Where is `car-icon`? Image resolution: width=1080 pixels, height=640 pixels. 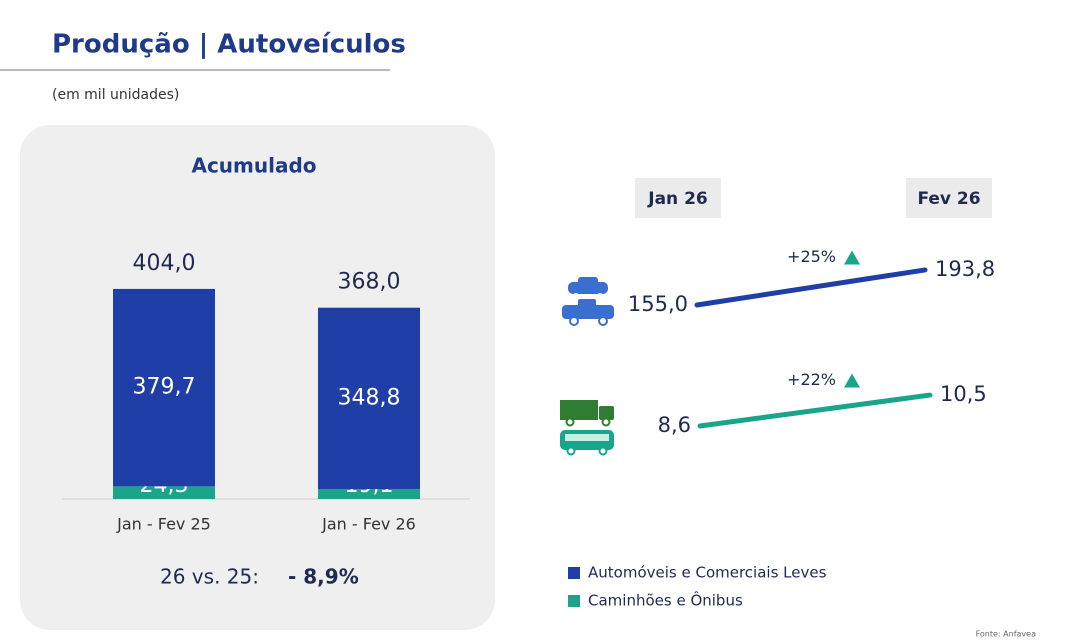
car-icon is located at coordinates (588, 301).